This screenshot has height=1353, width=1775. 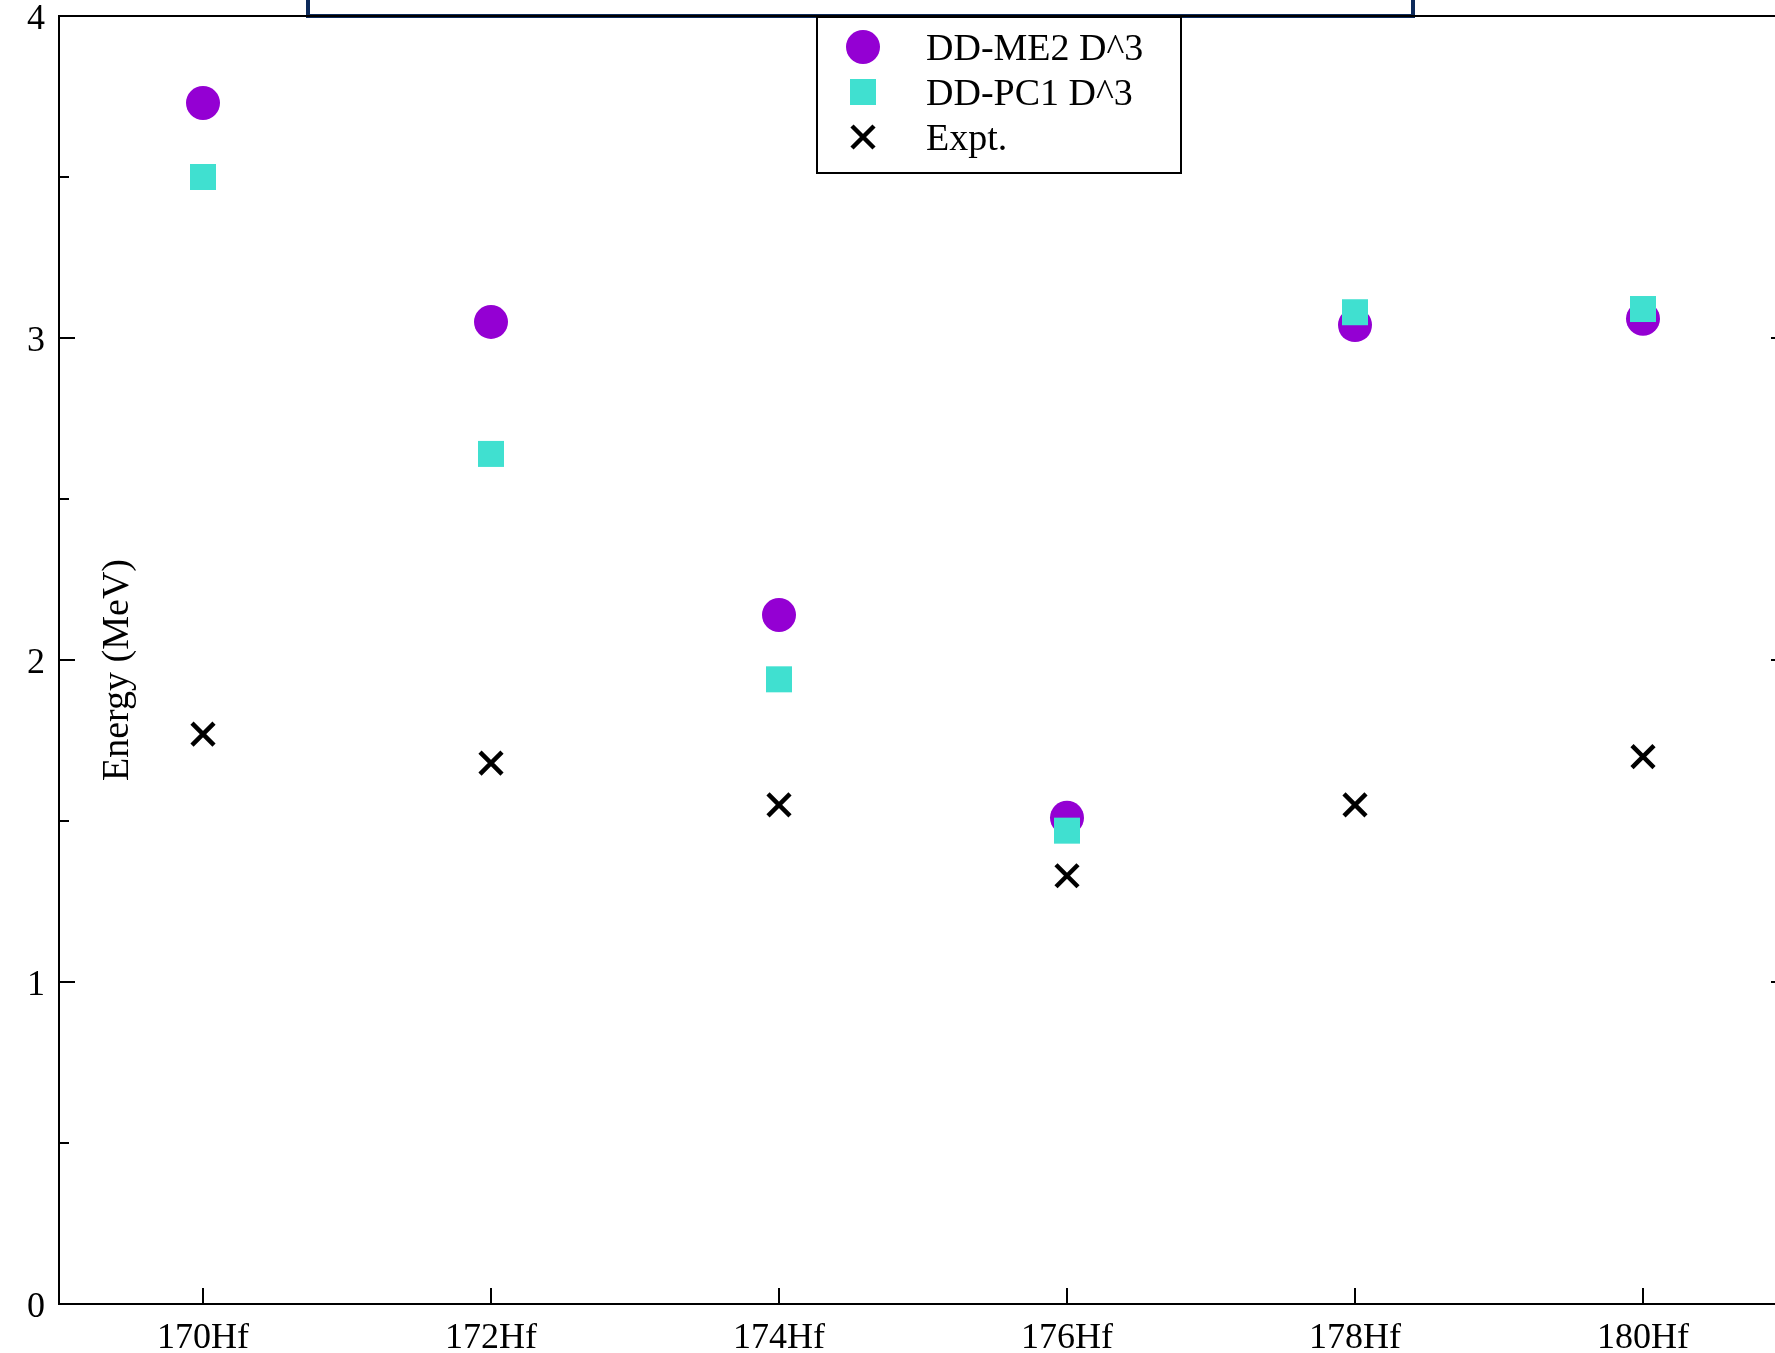 What do you see at coordinates (779, 1334) in the screenshot?
I see `x-tick-label: 174Hf` at bounding box center [779, 1334].